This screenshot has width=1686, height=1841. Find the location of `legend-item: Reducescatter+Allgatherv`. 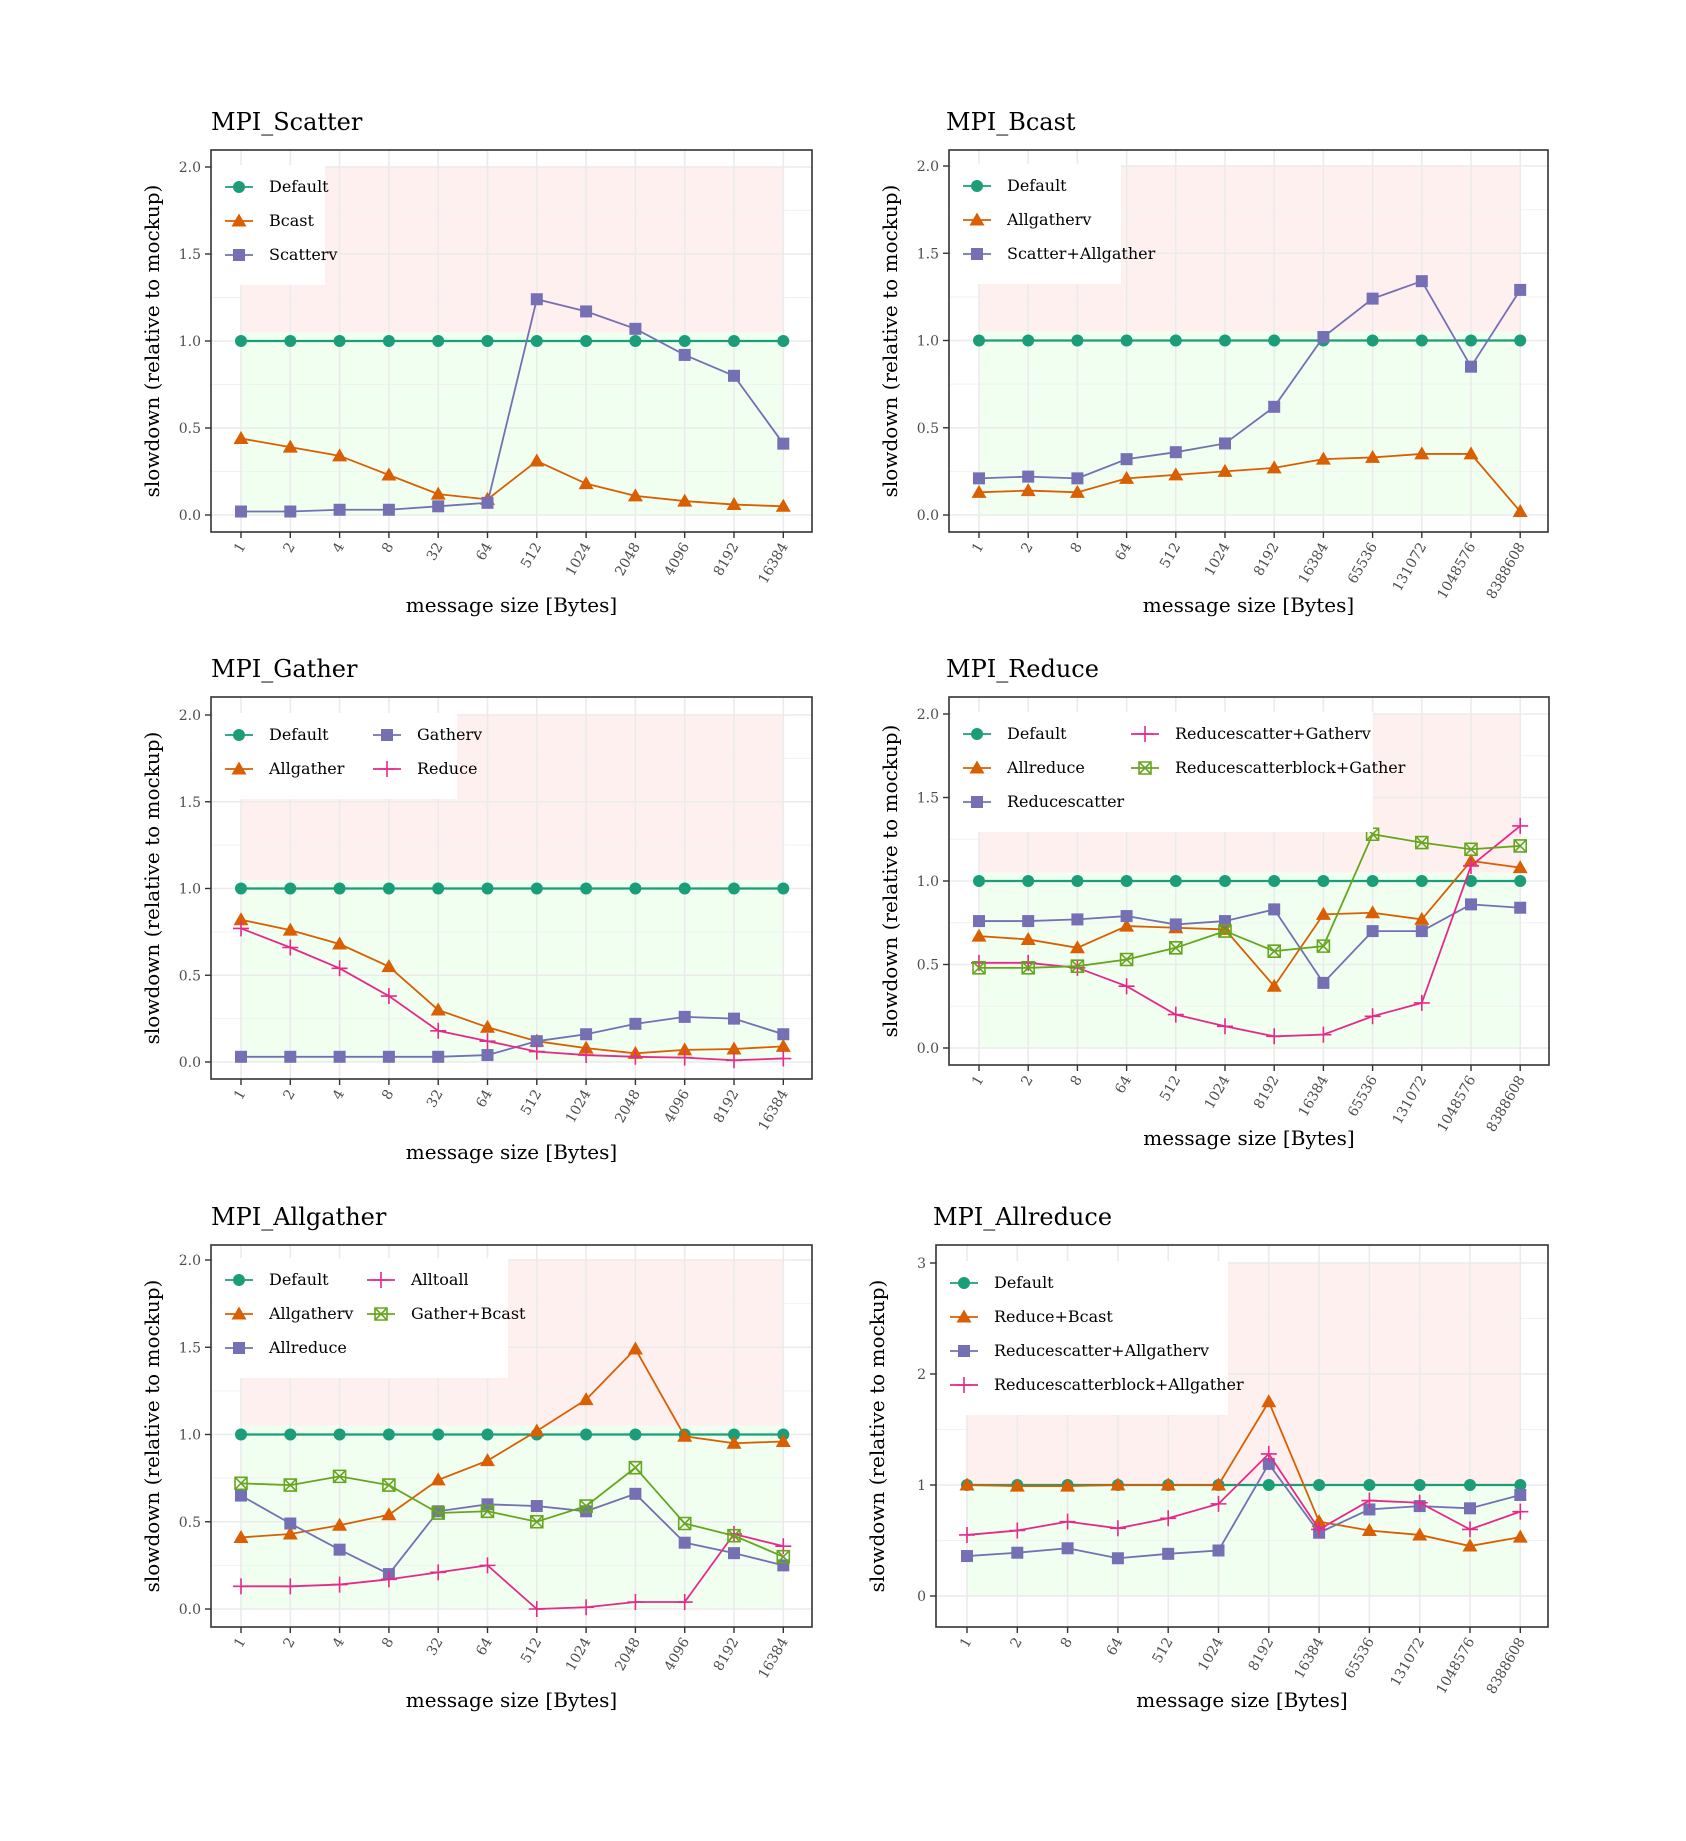

legend-item: Reducescatter+Allgatherv is located at coordinates (1079, 1350).